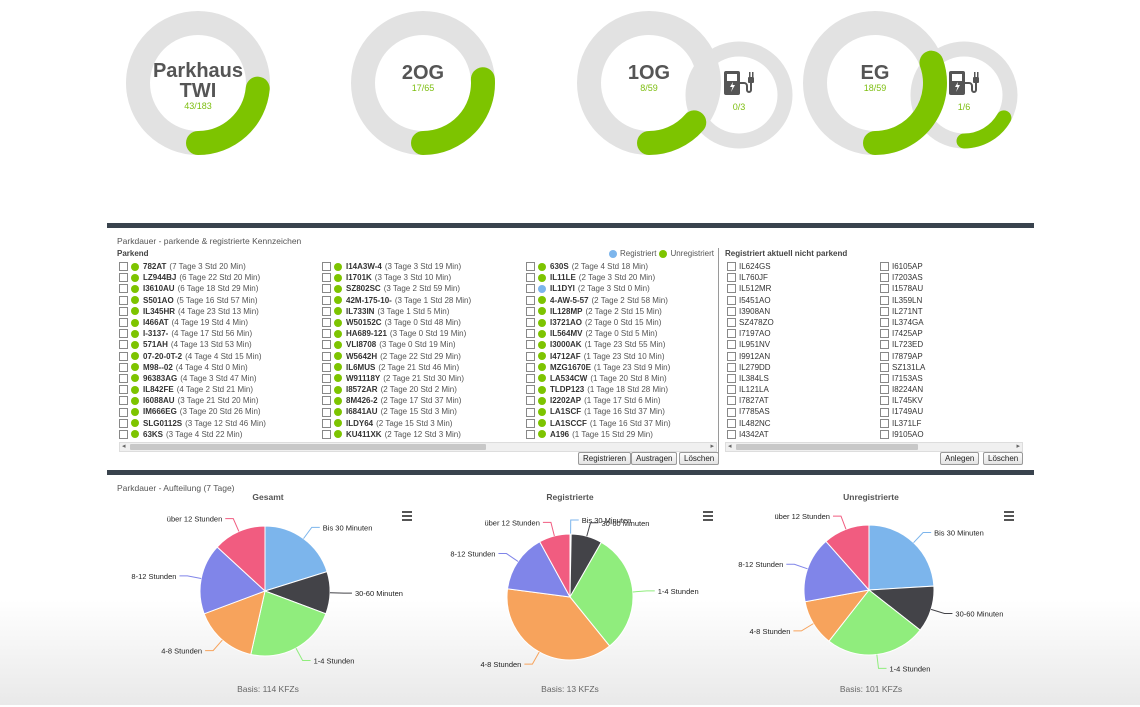 Image resolution: width=1140 pixels, height=707 pixels. Describe the element at coordinates (902, 411) in the screenshot. I see `registered-list-item: I1749AU` at that location.